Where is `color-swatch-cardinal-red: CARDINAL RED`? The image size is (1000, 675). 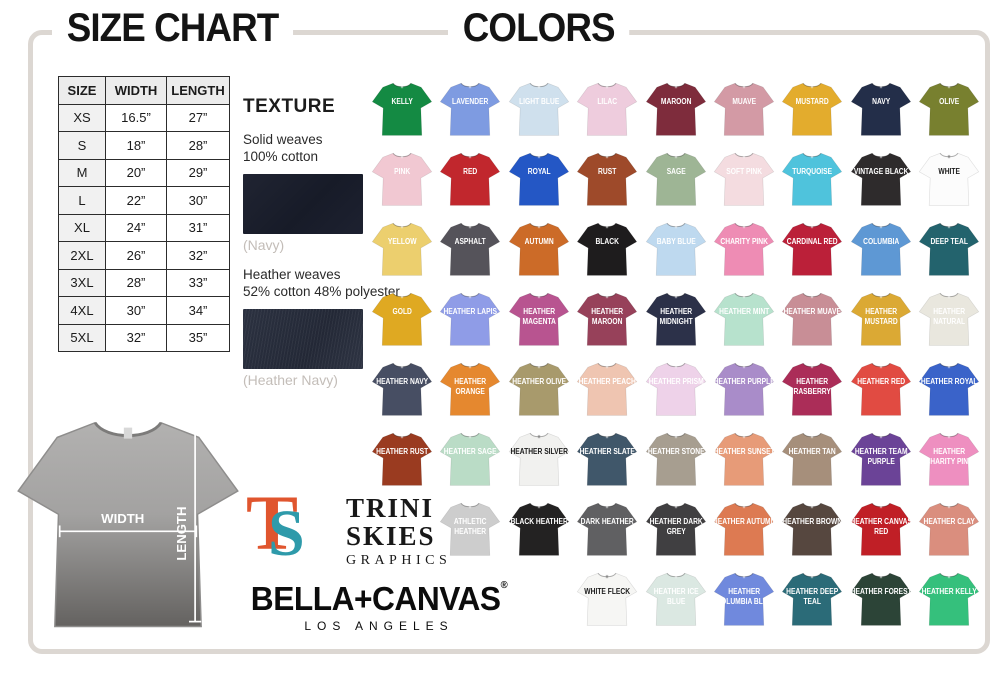
color-swatch-cardinal-red: CARDINAL RED is located at coordinates (812, 251).